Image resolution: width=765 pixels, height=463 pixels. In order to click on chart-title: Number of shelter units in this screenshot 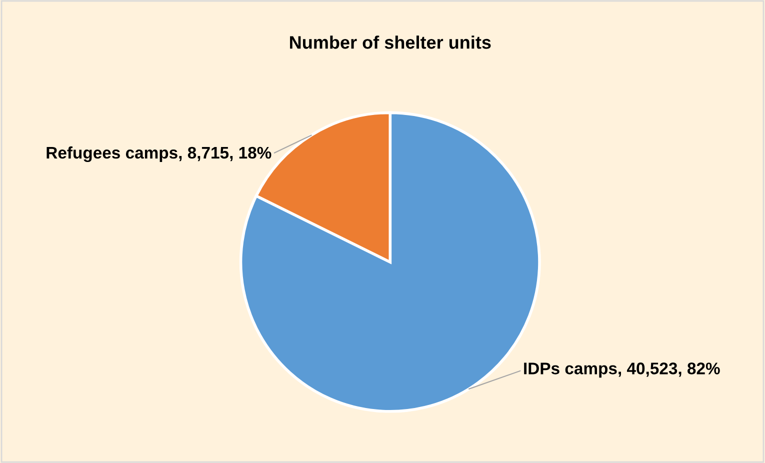, I will do `click(390, 42)`.